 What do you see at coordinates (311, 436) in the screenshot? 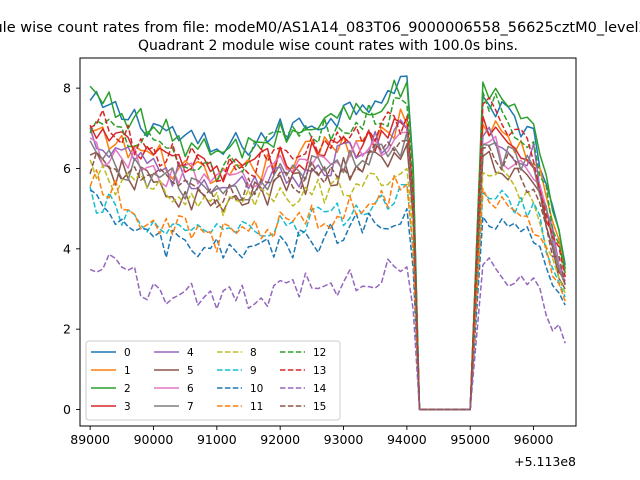
I see `x-axis: 89000 90000 91000 92000 93000 94000 95000 96000` at bounding box center [311, 436].